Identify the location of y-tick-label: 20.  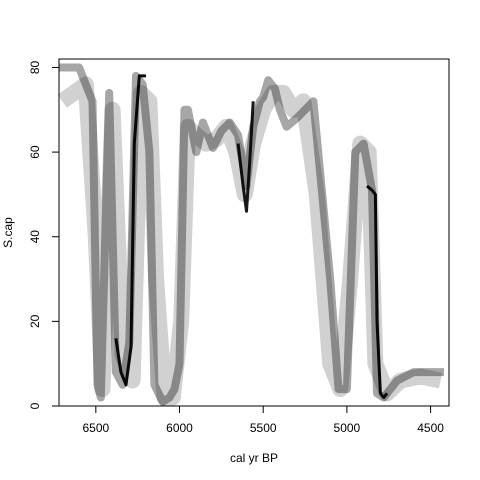
(35, 321).